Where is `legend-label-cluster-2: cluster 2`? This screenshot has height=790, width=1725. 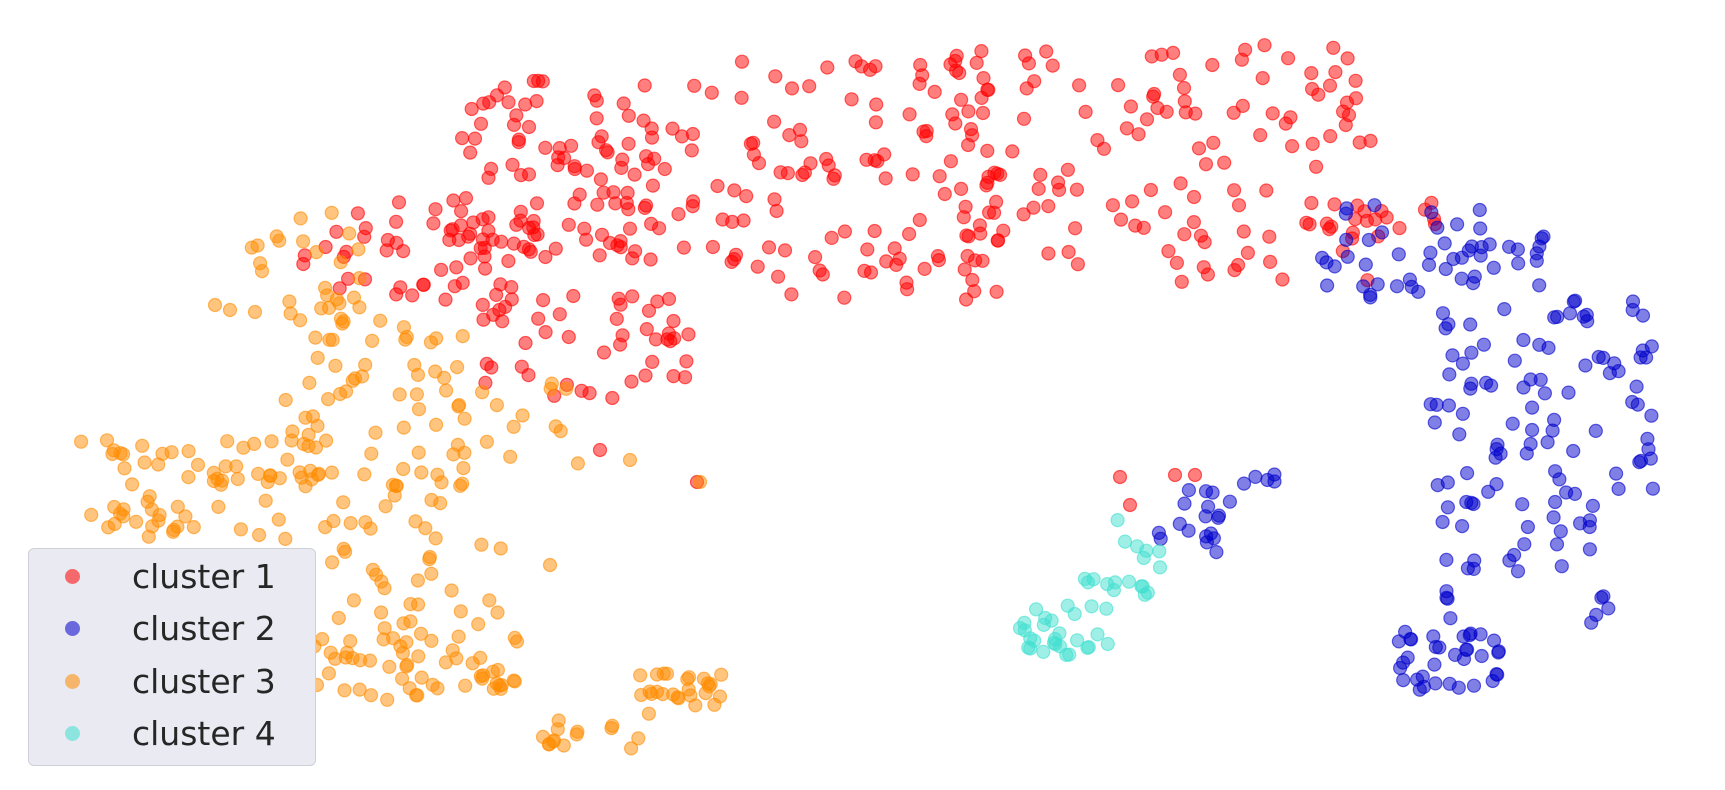 legend-label-cluster-2: cluster 2 is located at coordinates (204, 628).